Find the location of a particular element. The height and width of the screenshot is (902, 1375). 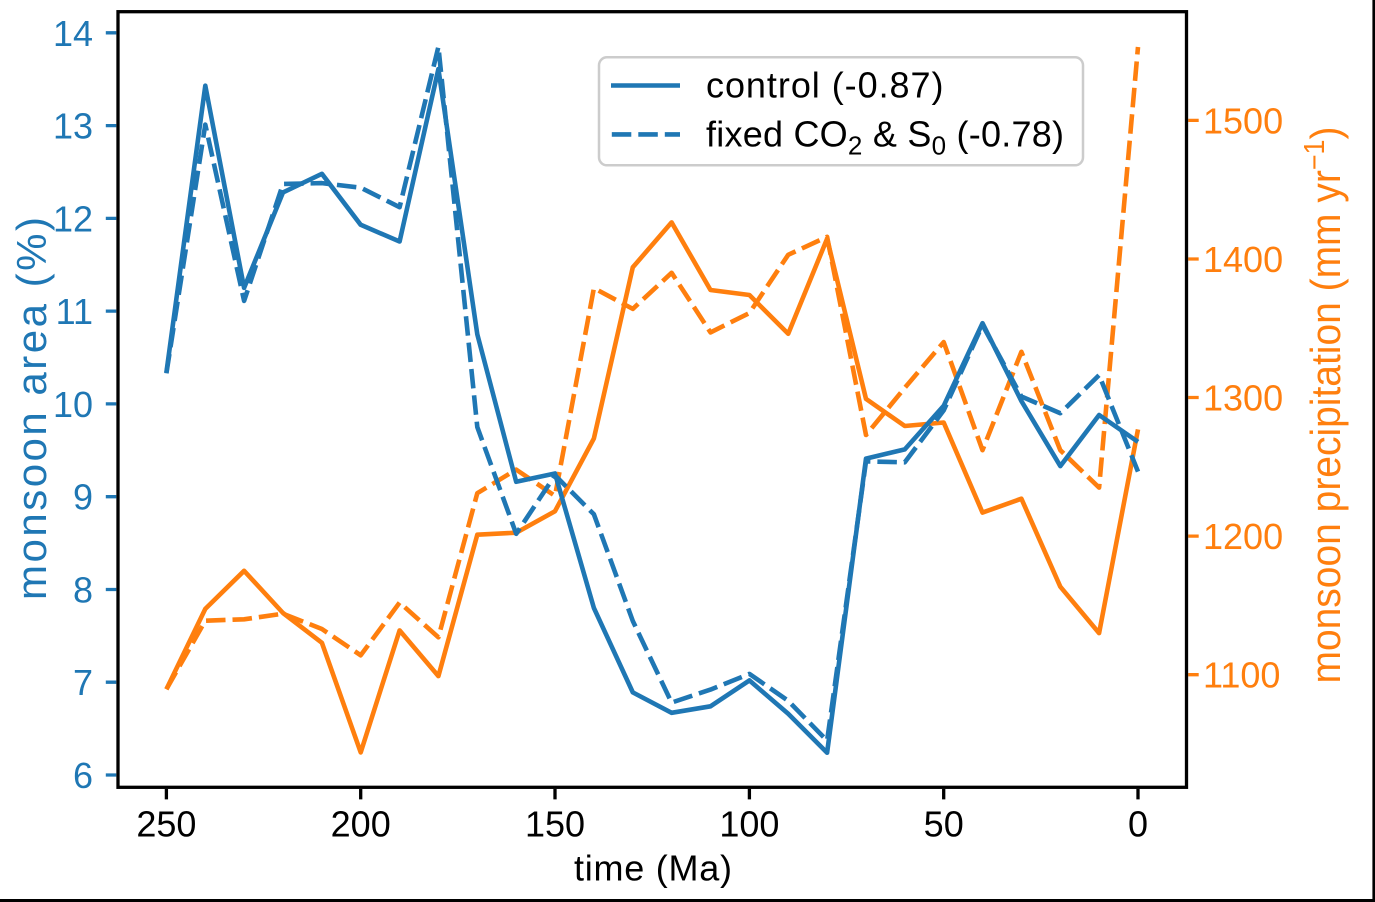

svg-text: monsoon area (%) is located at coordinates (31, 408).